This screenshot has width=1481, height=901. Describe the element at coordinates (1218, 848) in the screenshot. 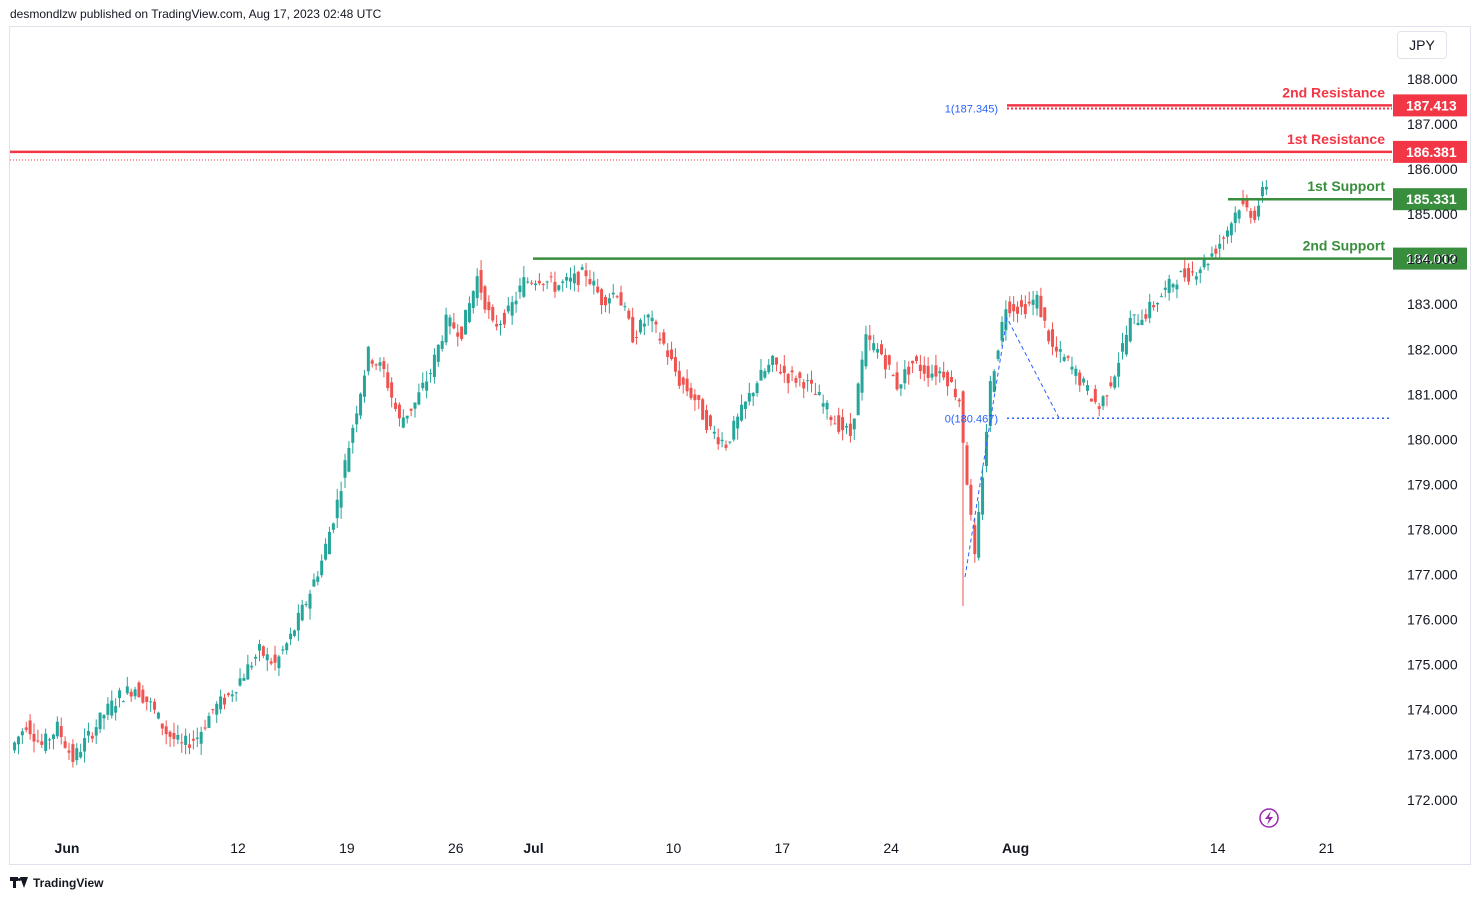

I see `x-tick-label: 14` at that location.